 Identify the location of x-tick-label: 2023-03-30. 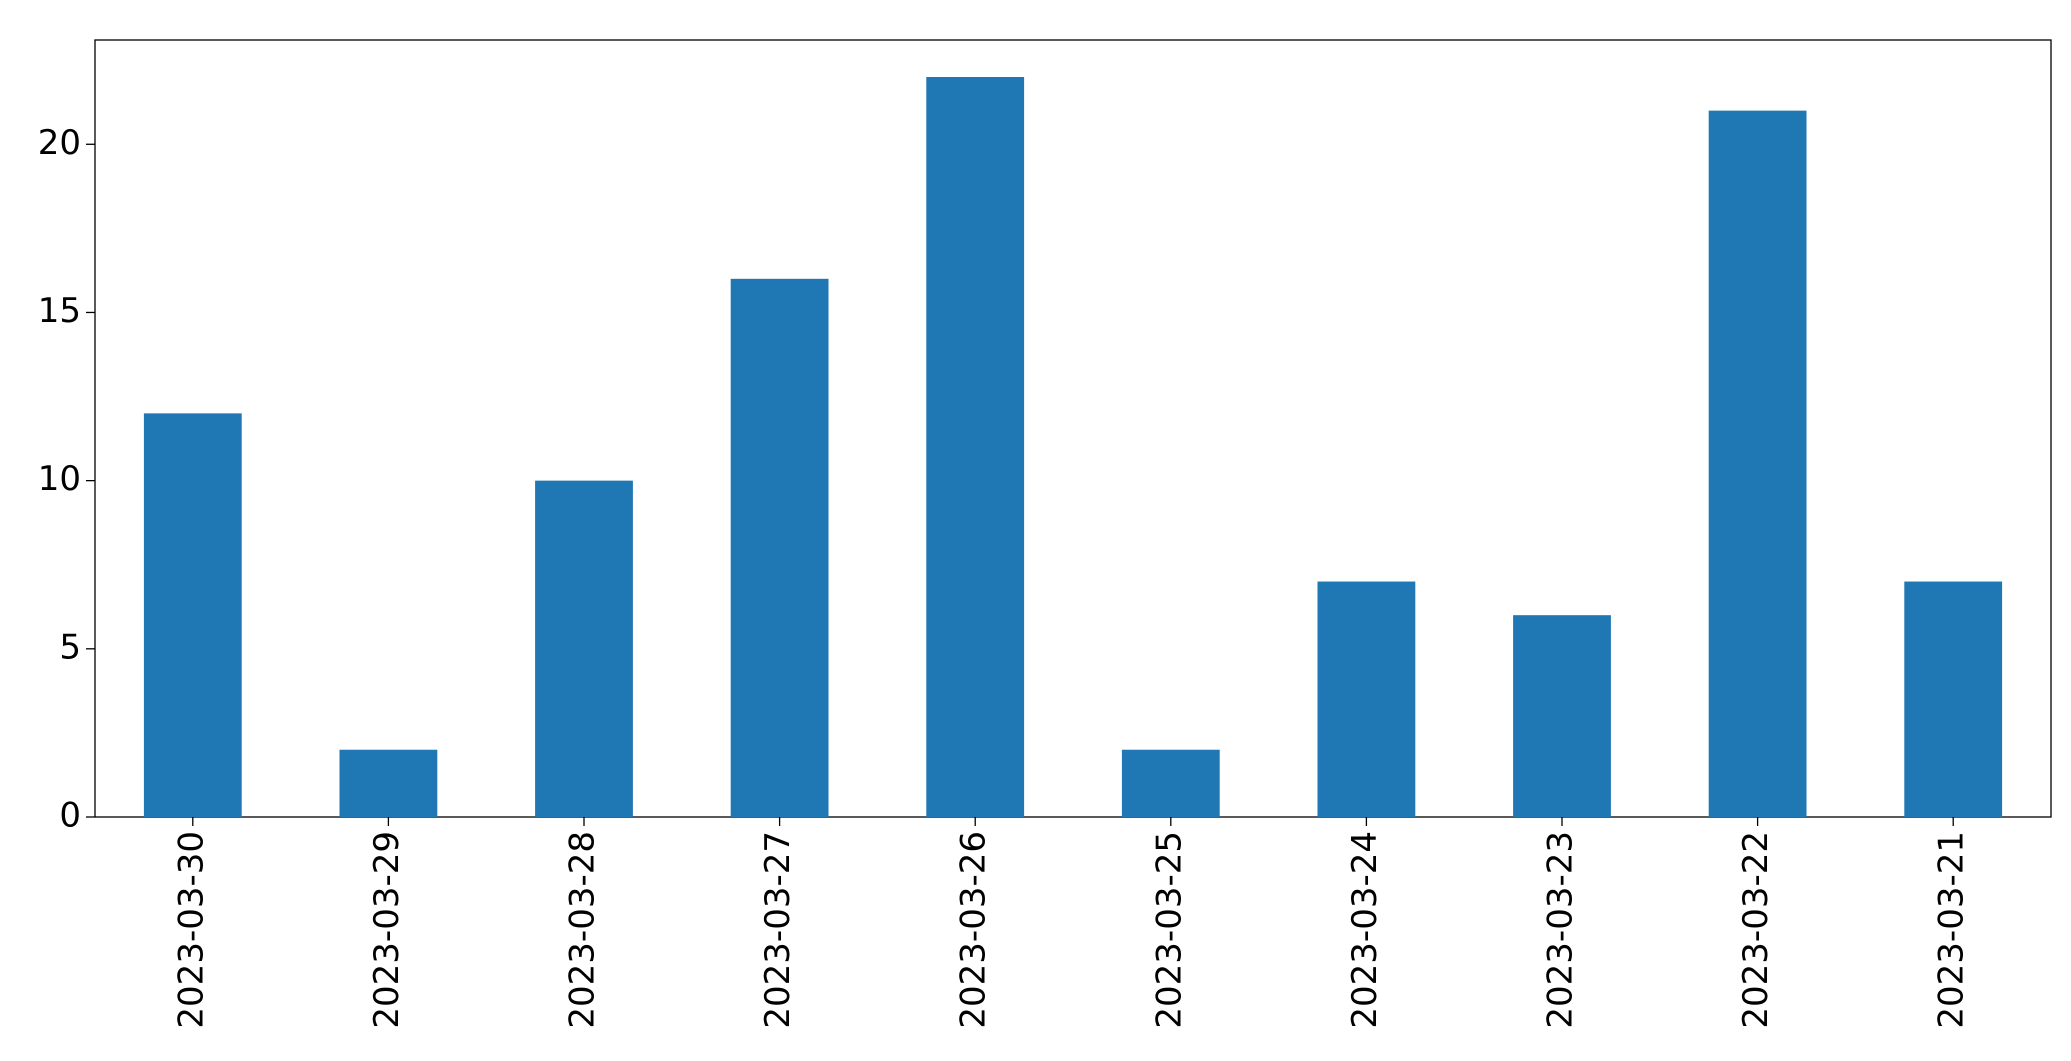
(191, 930).